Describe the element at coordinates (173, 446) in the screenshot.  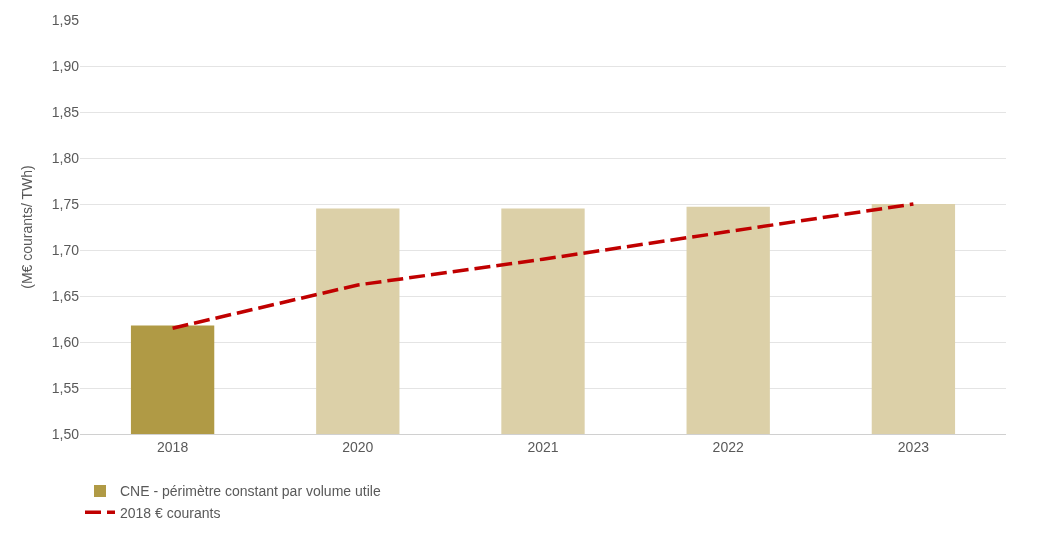
I see `x-tick-label: 2018` at that location.